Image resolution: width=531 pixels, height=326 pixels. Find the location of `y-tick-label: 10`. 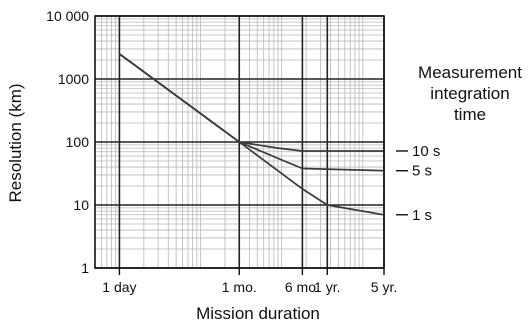

y-tick-label: 10 is located at coordinates (81, 205).